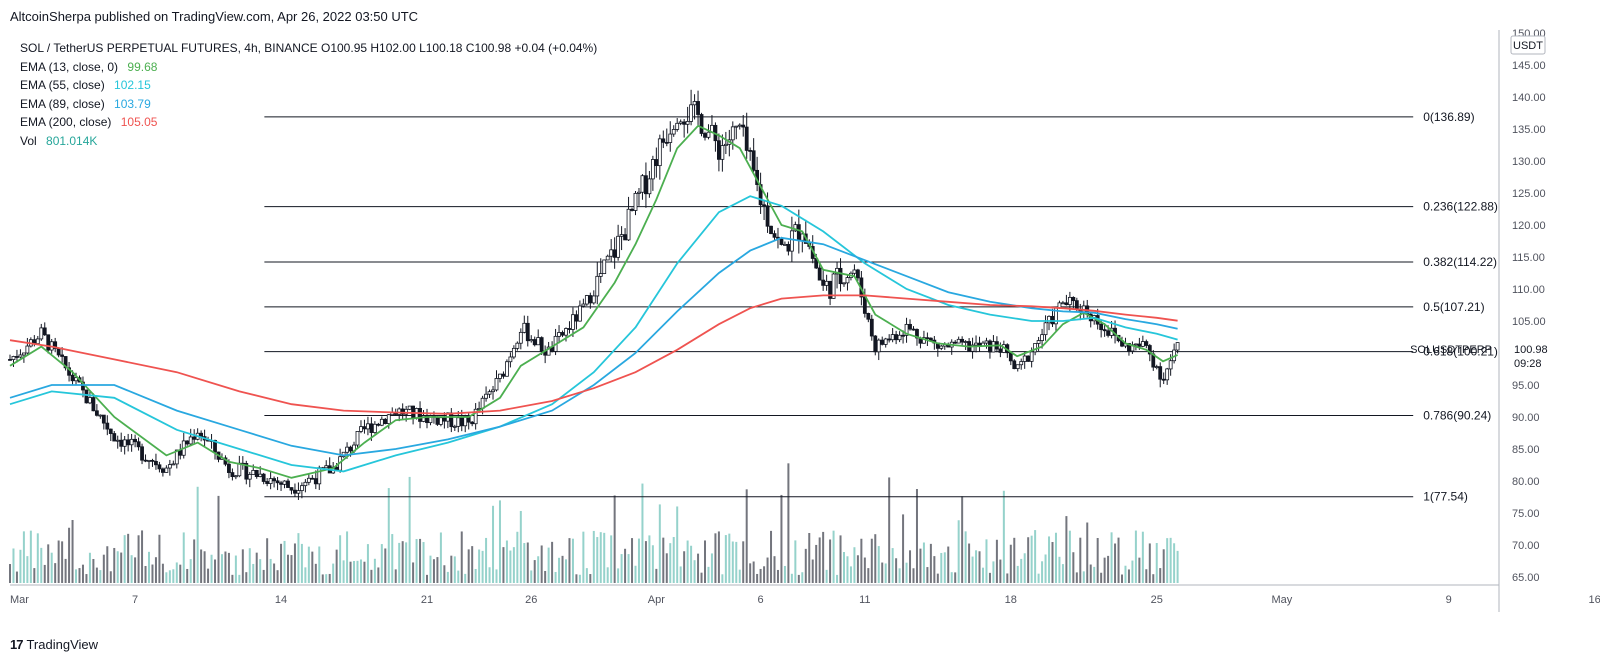 The image size is (1600, 665). Describe the element at coordinates (308, 141) in the screenshot. I see `legend-volume: Vol 801.014K` at that location.